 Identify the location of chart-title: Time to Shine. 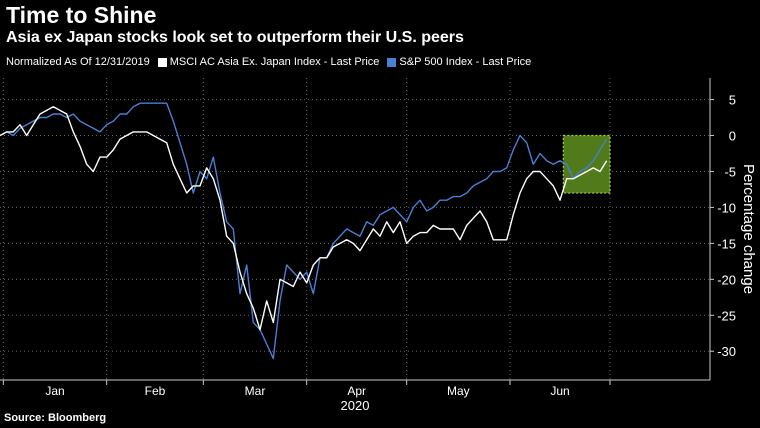
(81, 15).